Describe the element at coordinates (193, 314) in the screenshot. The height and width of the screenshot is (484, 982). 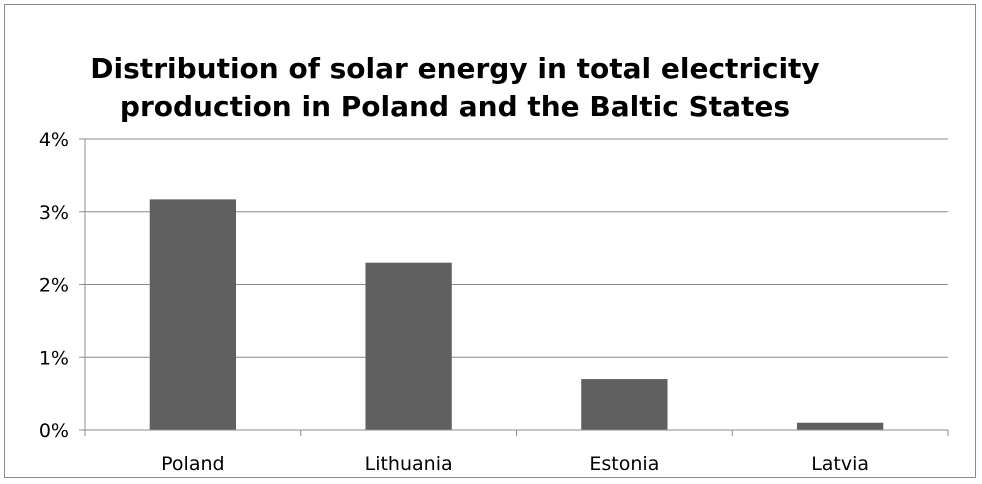
I see `bar-poland` at that location.